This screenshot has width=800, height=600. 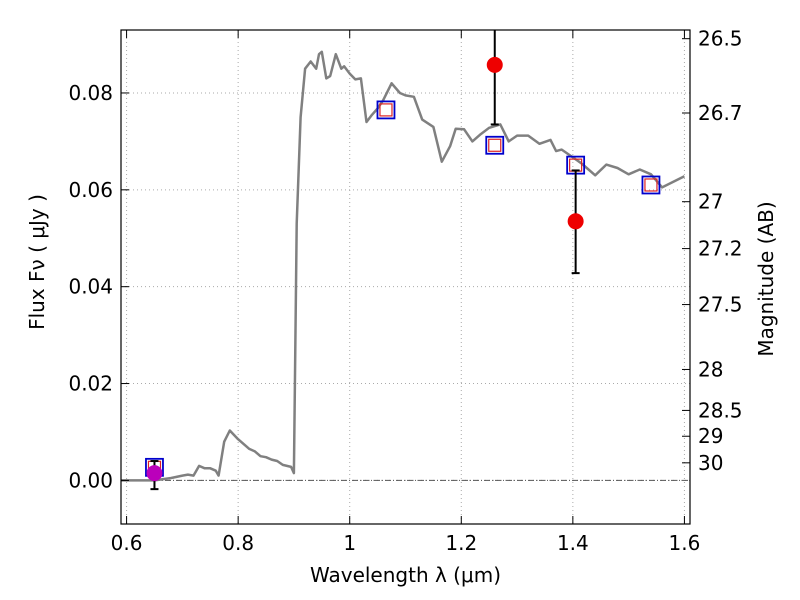 I want to click on right-tick-label: 29, so click(x=710, y=436).